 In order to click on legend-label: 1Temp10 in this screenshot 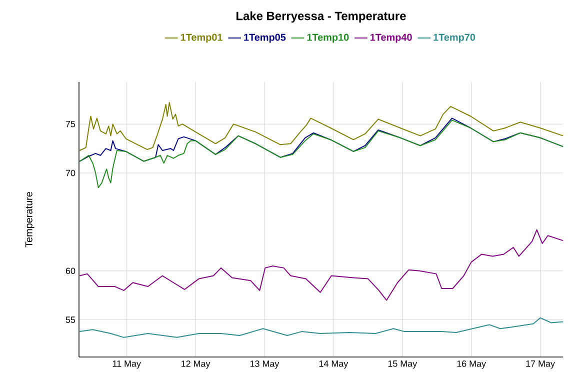, I will do `click(328, 38)`.